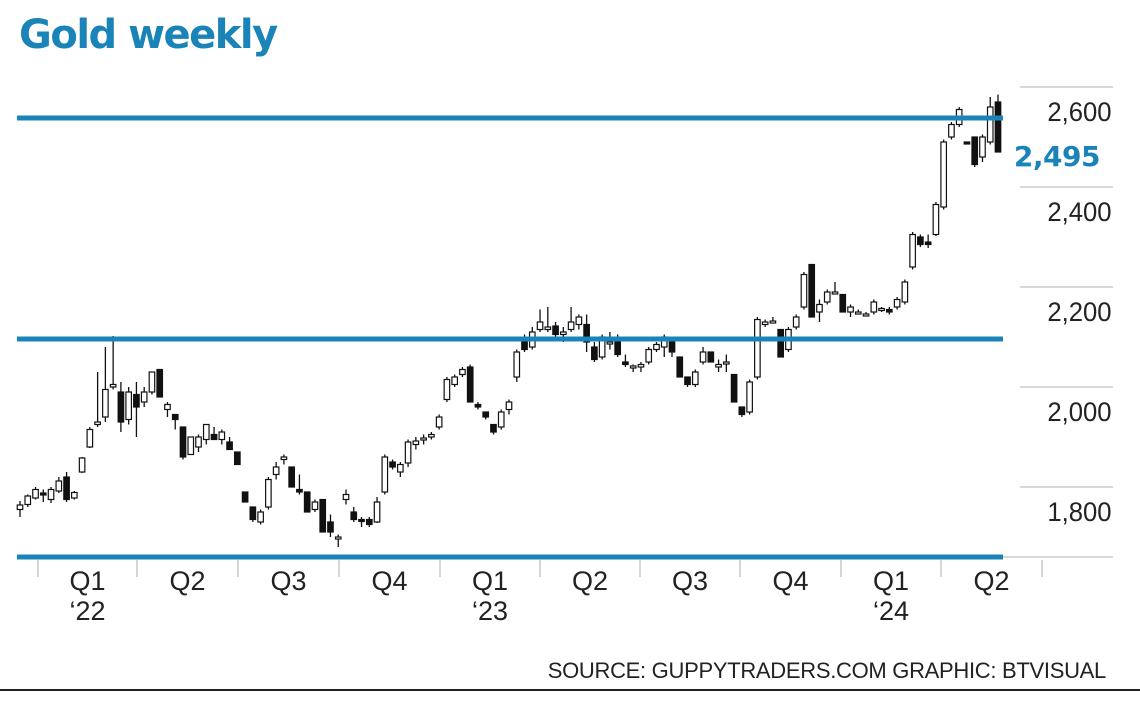 This screenshot has width=1140, height=702. What do you see at coordinates (1057, 156) in the screenshot?
I see `last-price-label: 2,495` at bounding box center [1057, 156].